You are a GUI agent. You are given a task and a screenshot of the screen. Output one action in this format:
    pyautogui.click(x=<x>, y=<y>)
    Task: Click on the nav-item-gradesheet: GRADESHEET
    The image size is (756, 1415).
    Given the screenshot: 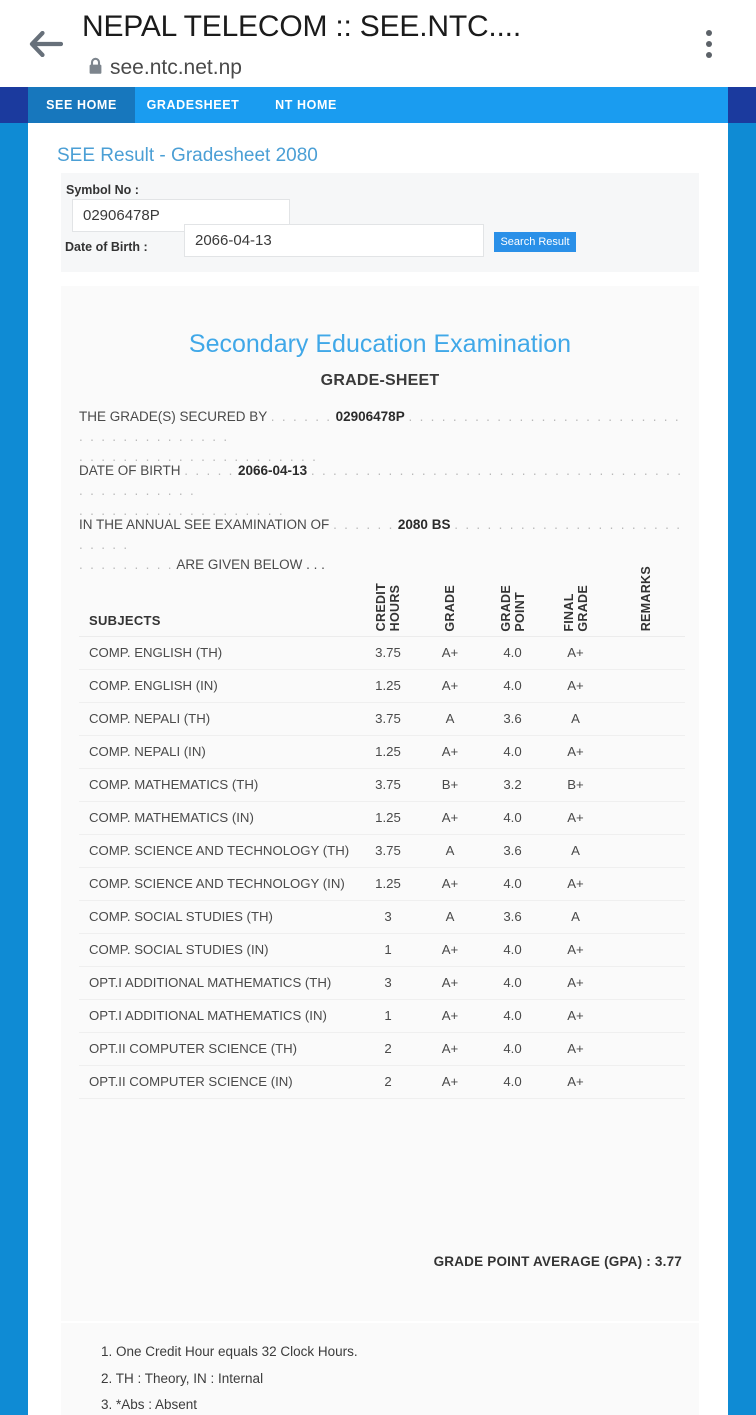 What is the action you would take?
    pyautogui.click(x=193, y=105)
    